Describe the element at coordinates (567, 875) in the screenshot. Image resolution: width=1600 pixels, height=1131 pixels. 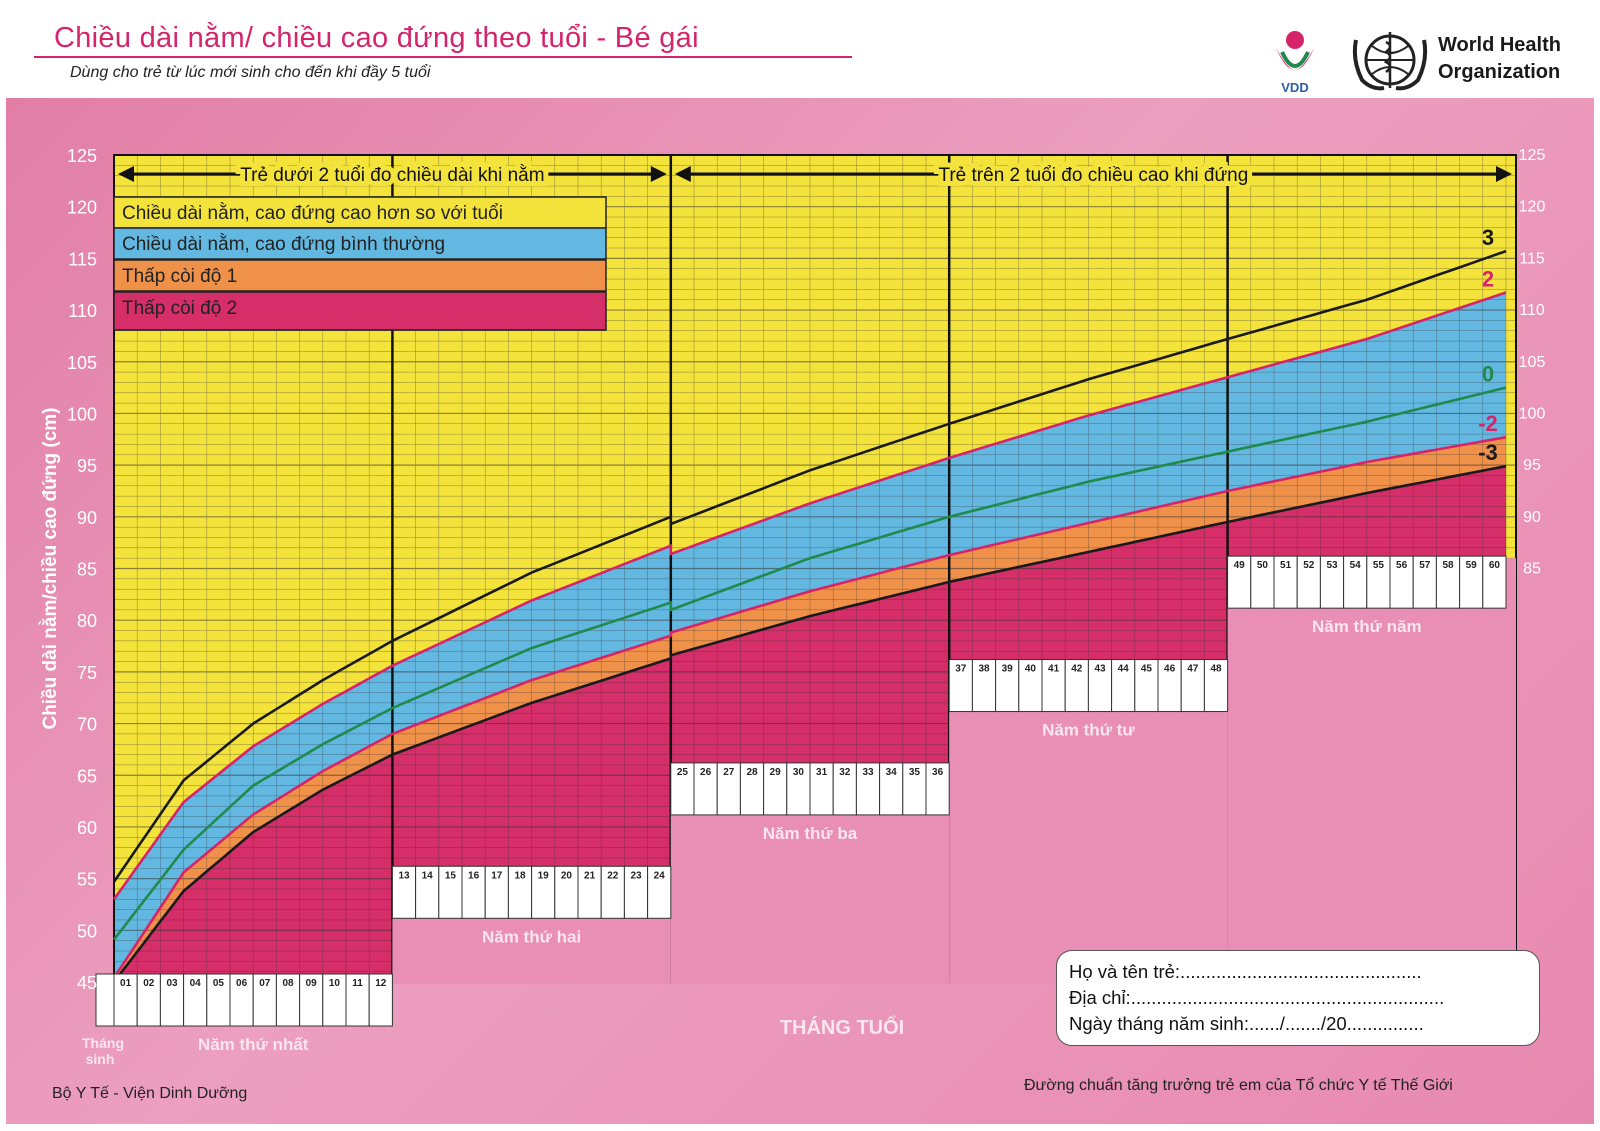
I see `month-label: 20` at that location.